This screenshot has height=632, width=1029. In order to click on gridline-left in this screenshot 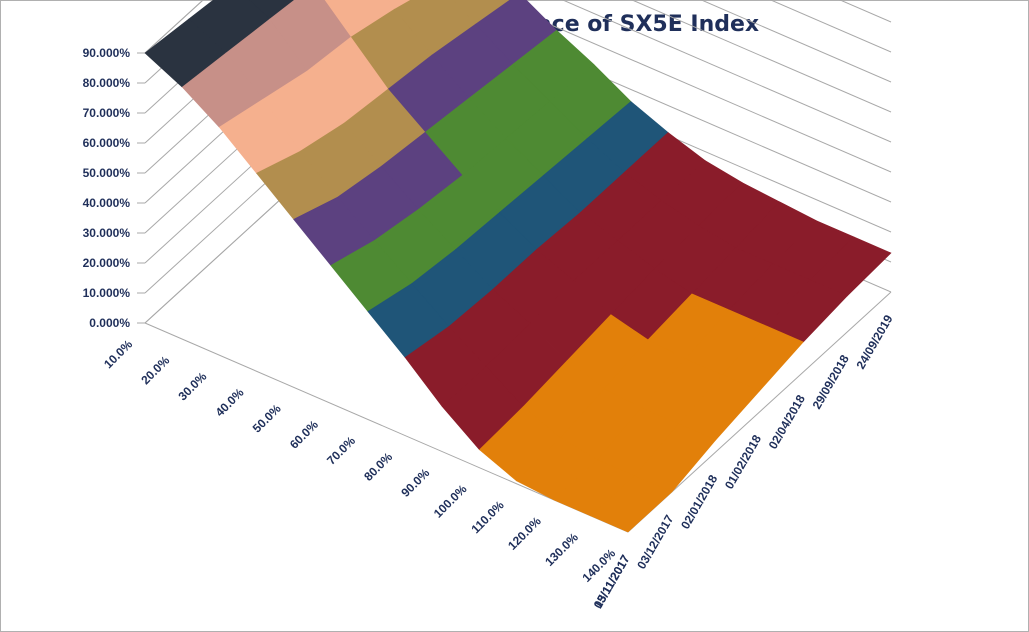, I will do `click(174, 27)`.